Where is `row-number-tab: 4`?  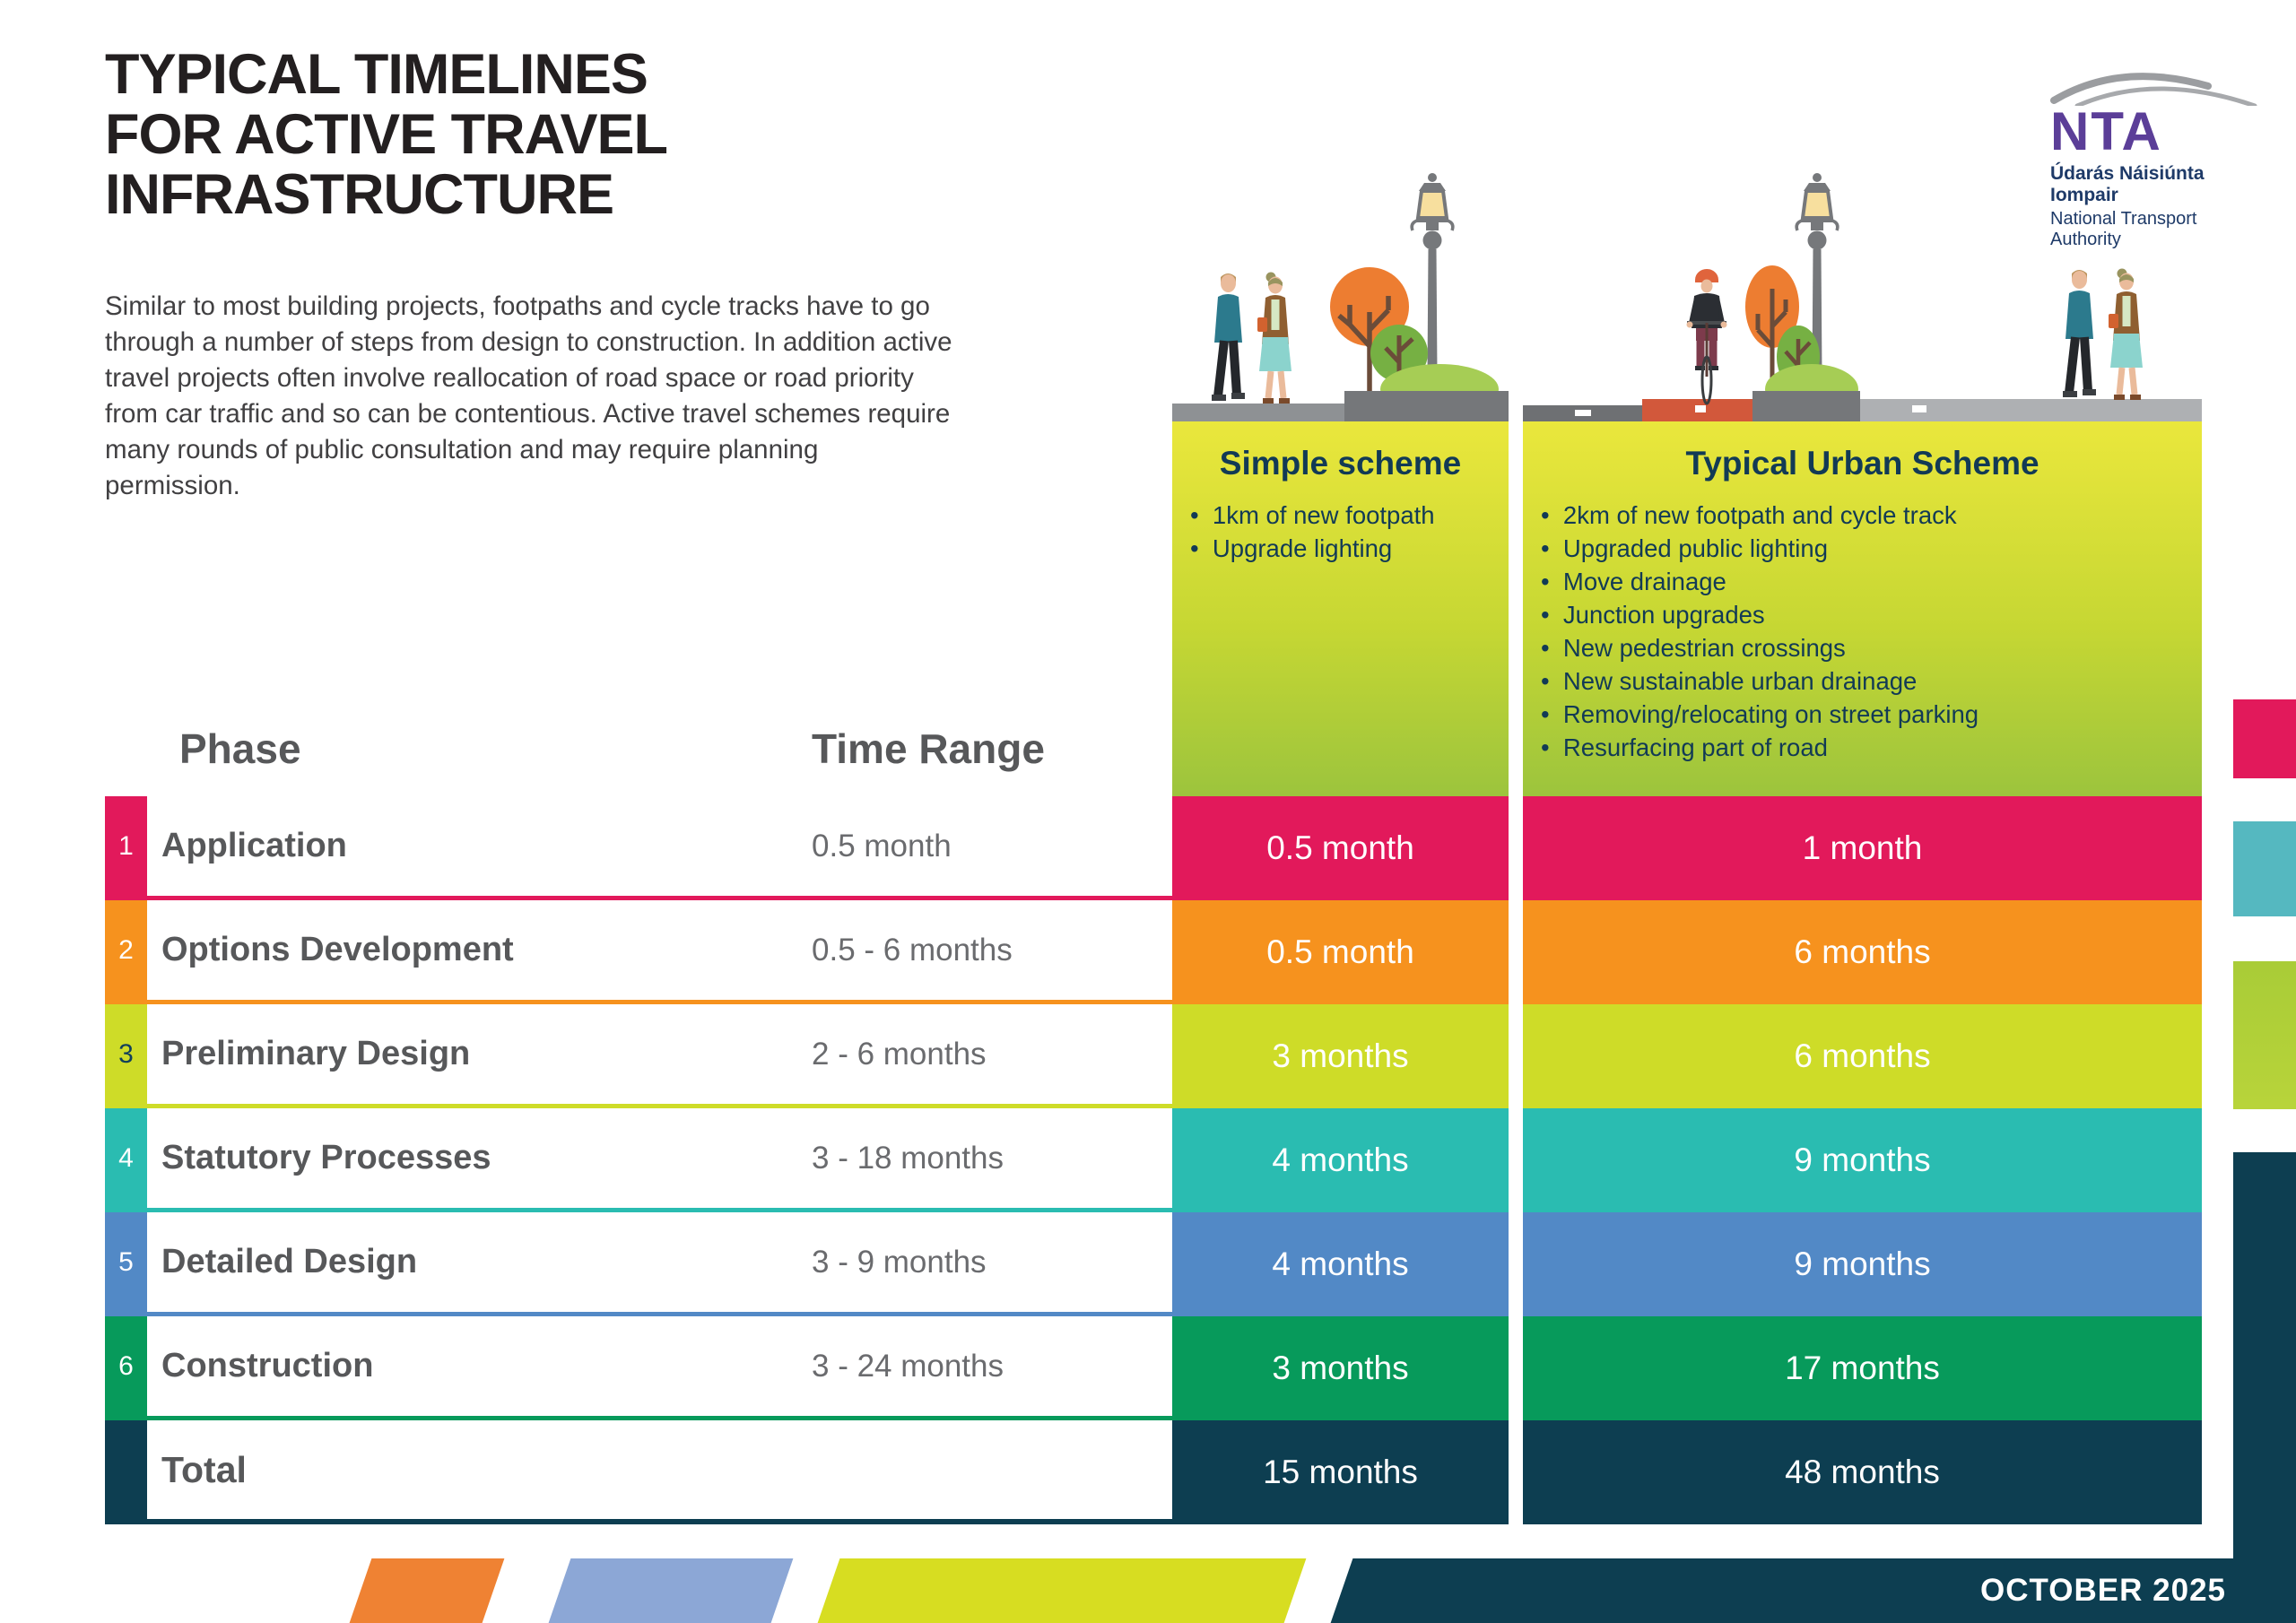
row-number-tab: 4 is located at coordinates (126, 1158).